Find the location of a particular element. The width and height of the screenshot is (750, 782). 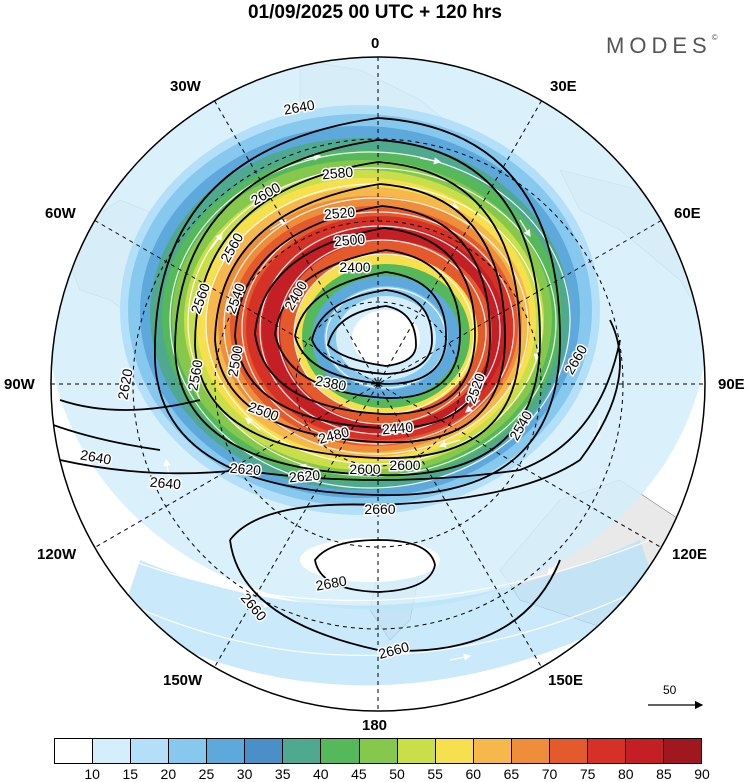

contour-label: 2640 is located at coordinates (165, 483).